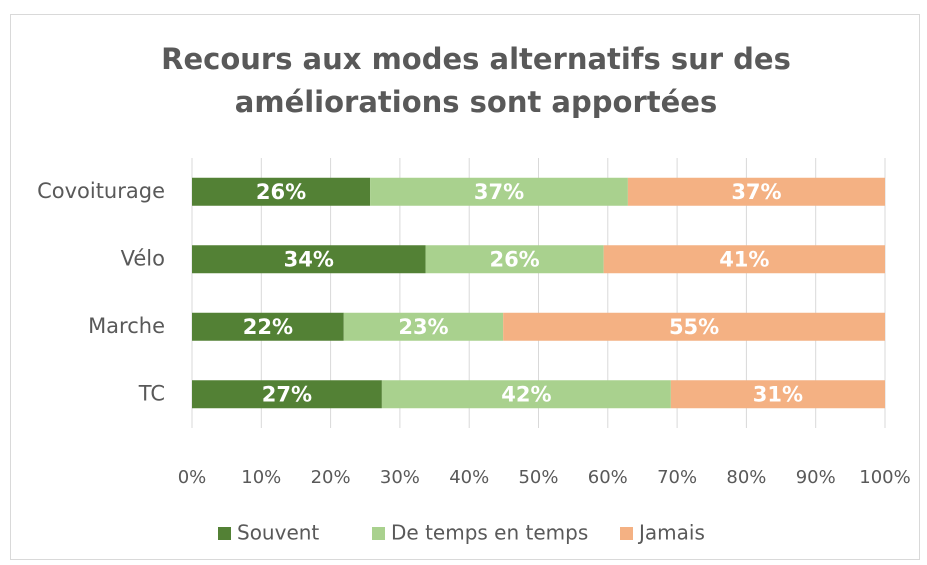 The width and height of the screenshot is (927, 565). I want to click on y-tick-label: Marche, so click(126, 326).